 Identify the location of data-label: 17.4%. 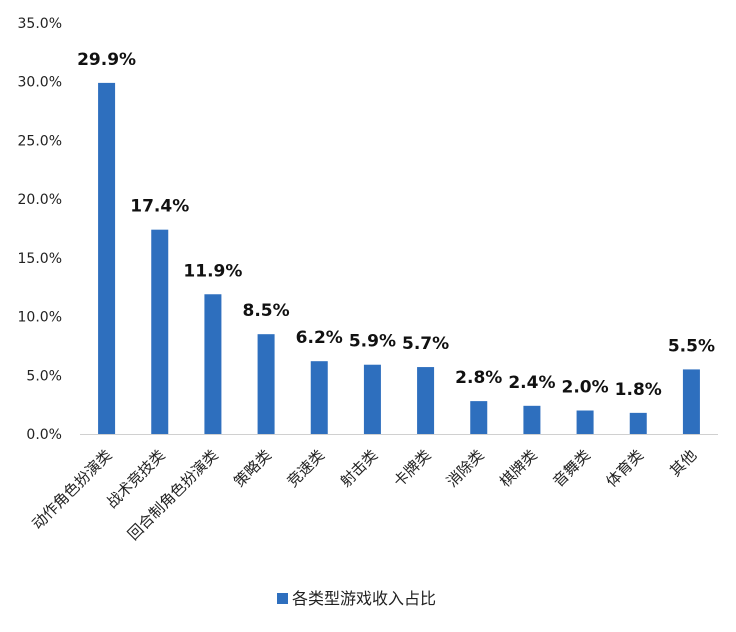
(159, 207).